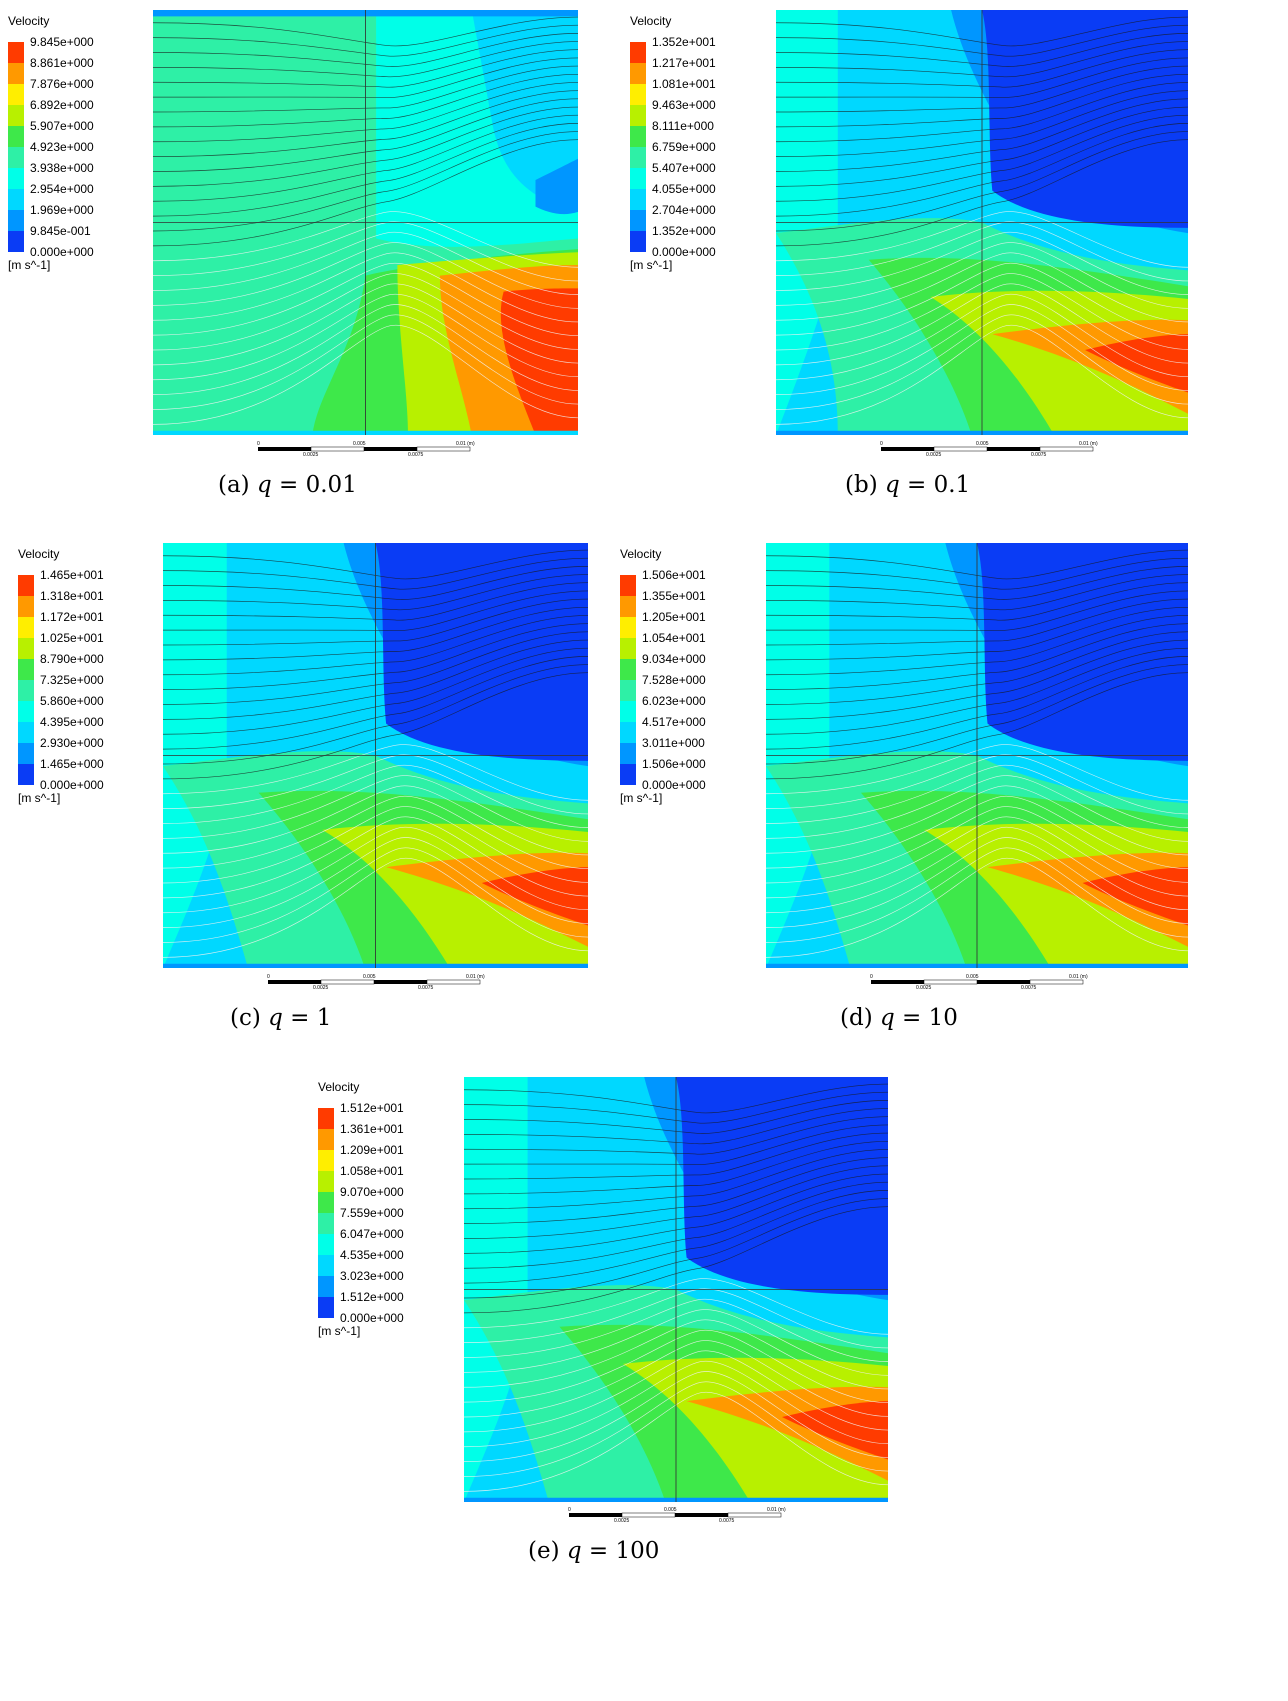 The width and height of the screenshot is (1288, 1701). What do you see at coordinates (641, 798) in the screenshot?
I see `legend-unit: [m s^-1]` at bounding box center [641, 798].